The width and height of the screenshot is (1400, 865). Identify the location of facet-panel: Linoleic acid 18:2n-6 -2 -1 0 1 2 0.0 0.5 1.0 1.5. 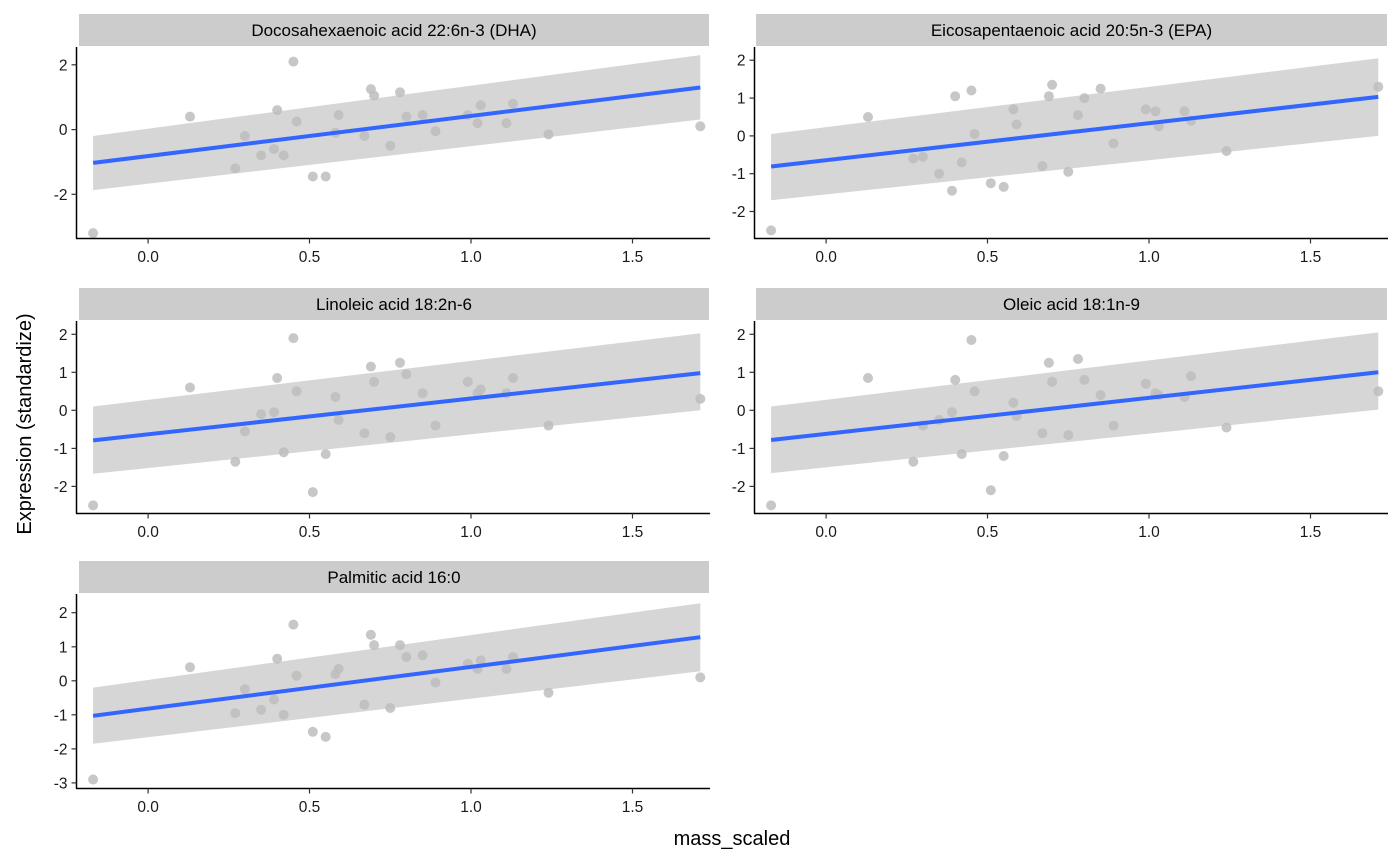
(382, 414).